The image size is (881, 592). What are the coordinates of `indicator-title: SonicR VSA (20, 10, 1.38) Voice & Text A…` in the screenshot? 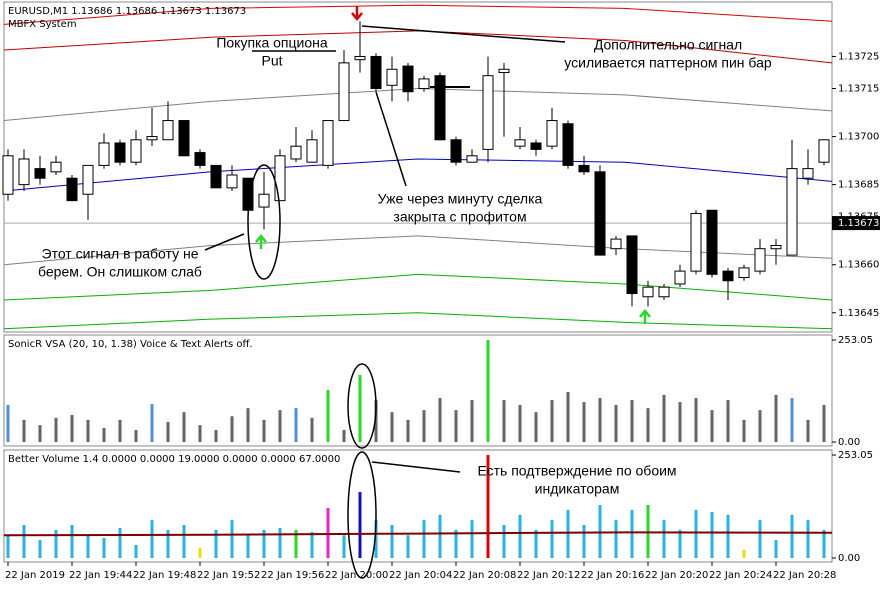 It's located at (130, 344).